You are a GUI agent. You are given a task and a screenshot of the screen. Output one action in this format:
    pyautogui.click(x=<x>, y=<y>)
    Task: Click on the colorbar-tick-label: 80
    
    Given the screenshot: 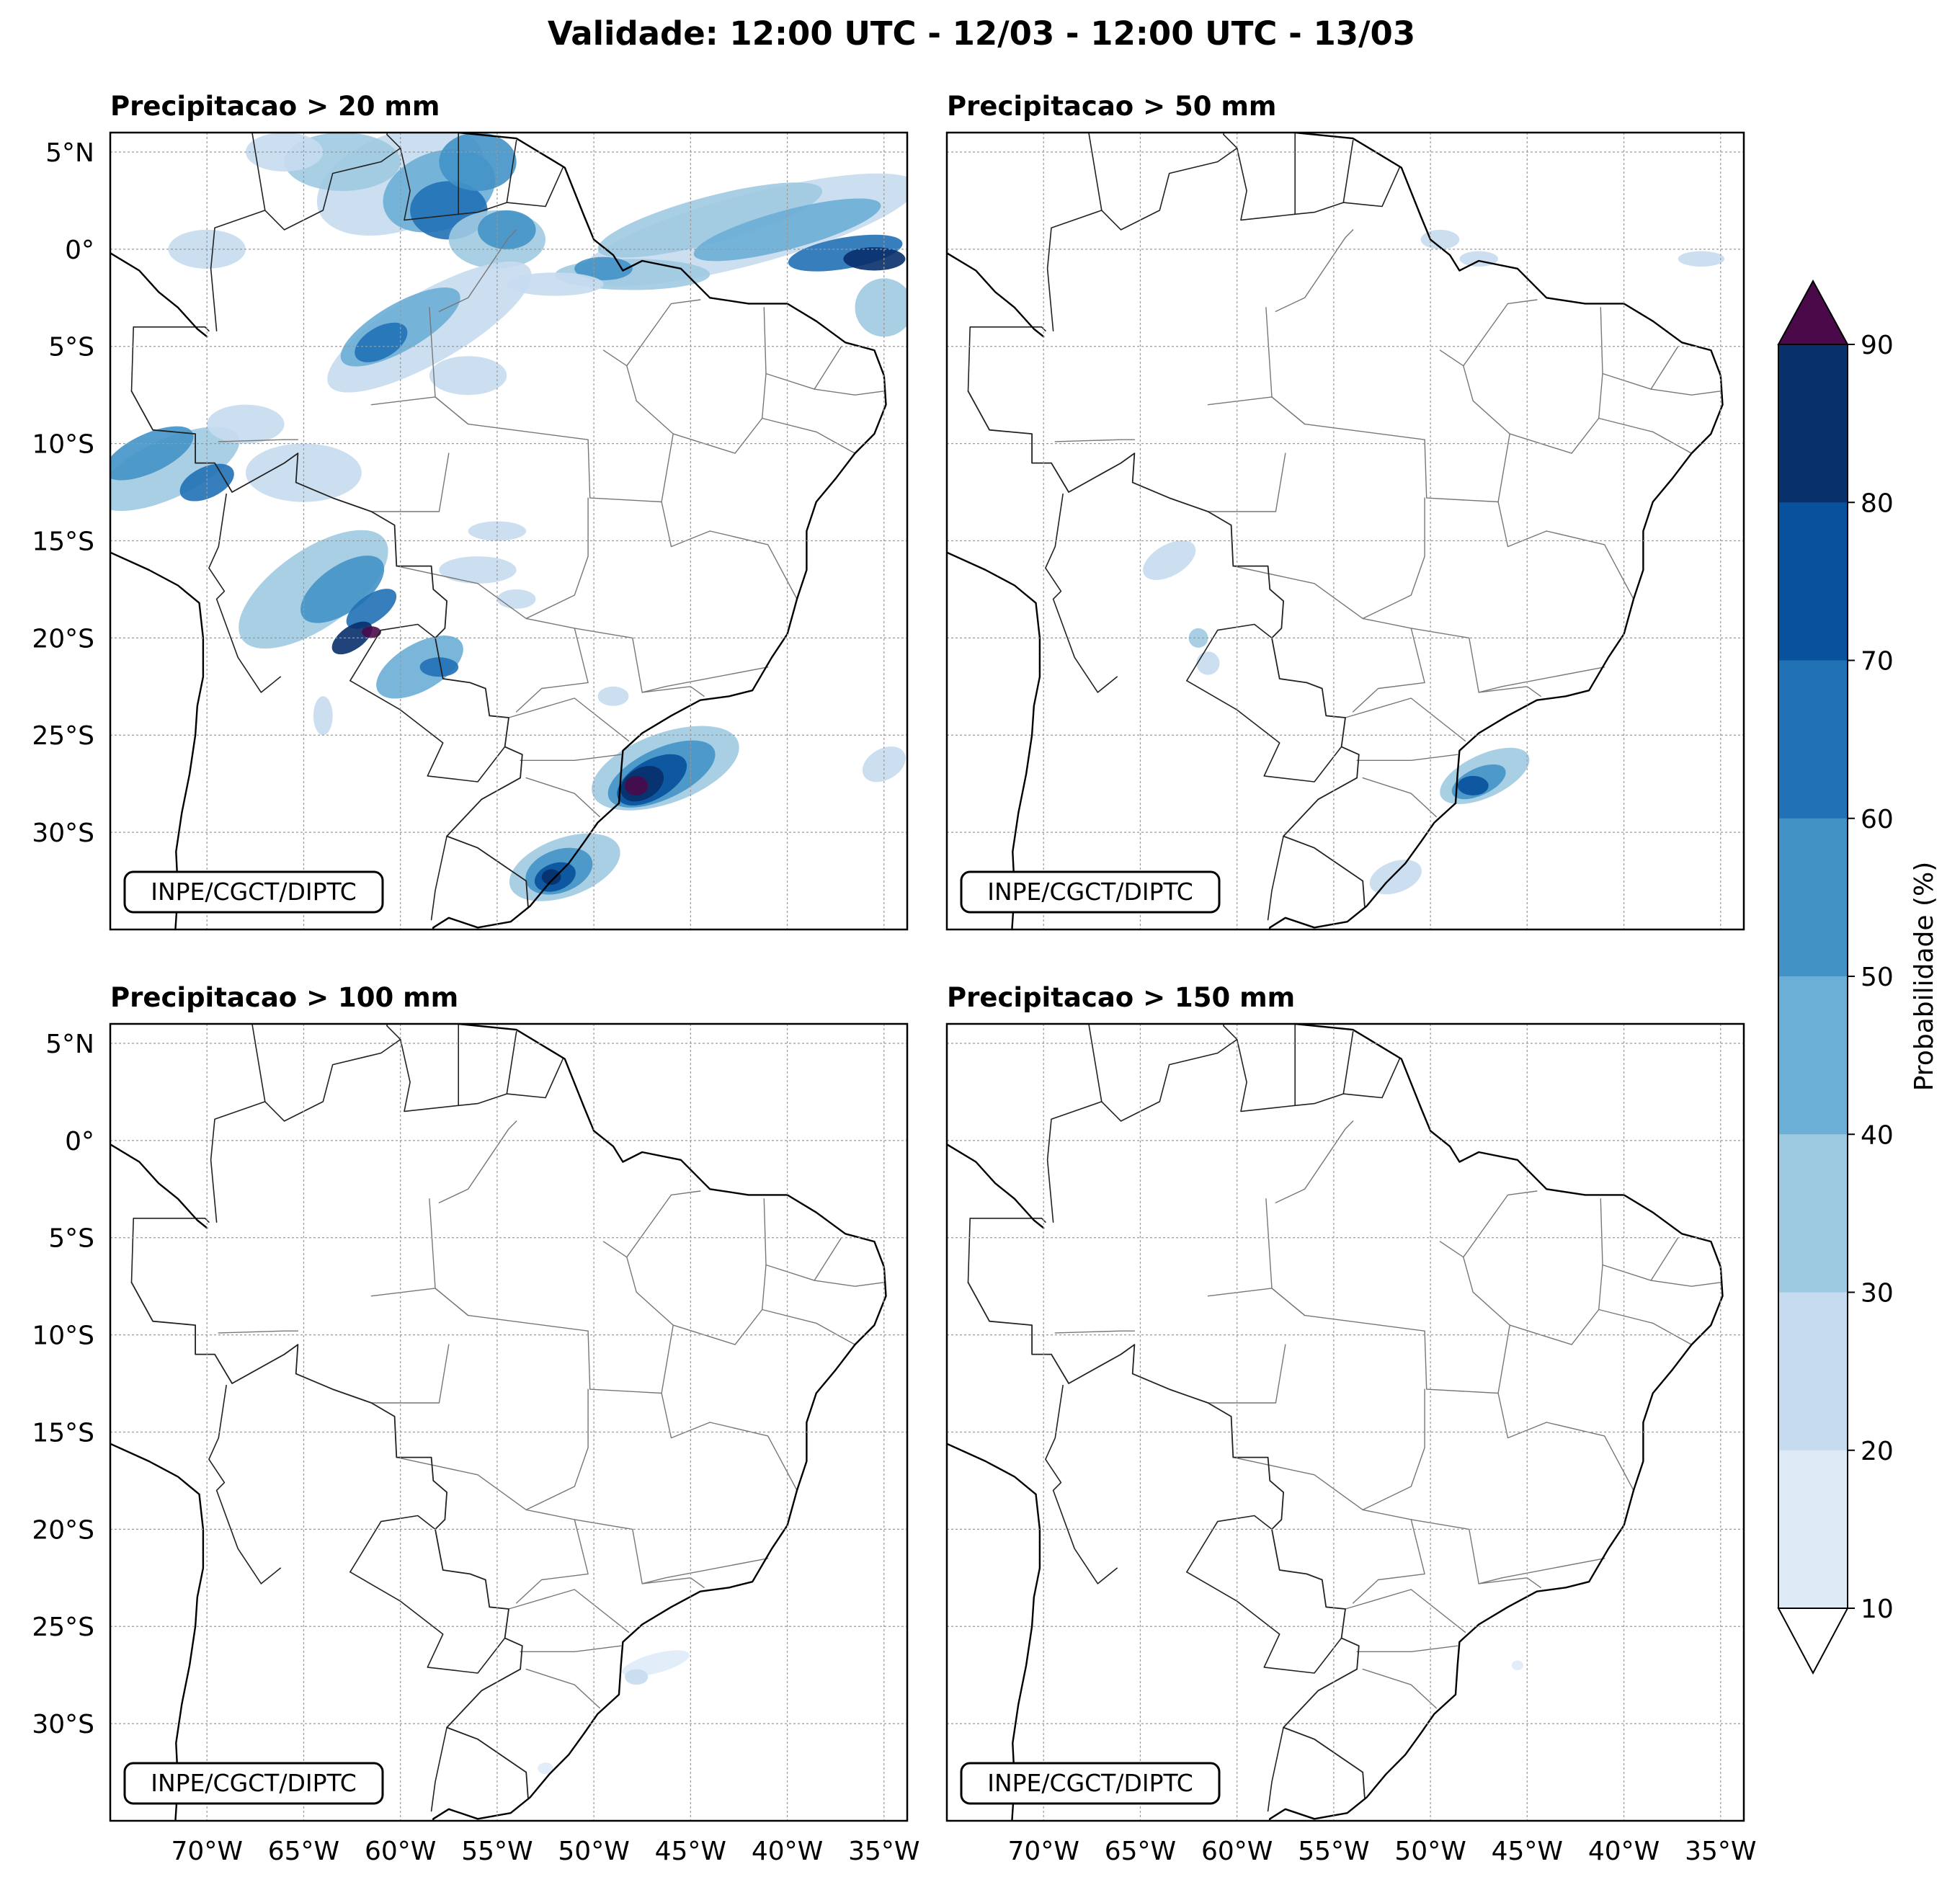 What is the action you would take?
    pyautogui.click(x=1877, y=504)
    